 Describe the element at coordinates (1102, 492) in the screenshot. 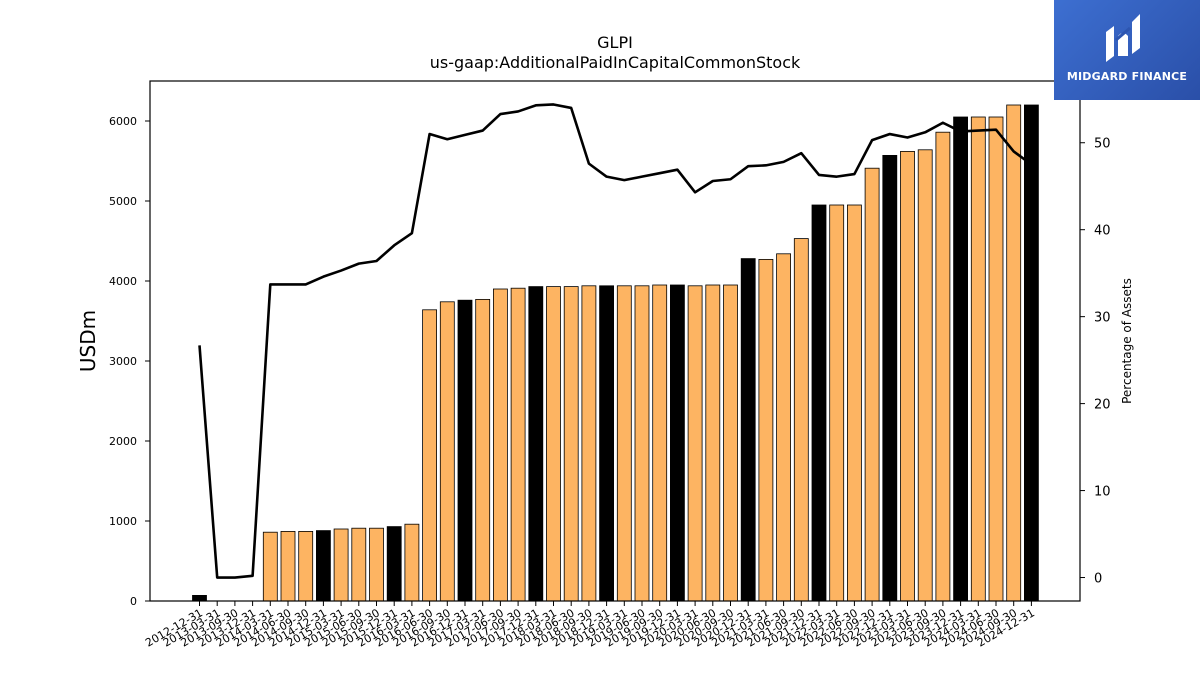

I see `y2-tick-label: 10` at that location.